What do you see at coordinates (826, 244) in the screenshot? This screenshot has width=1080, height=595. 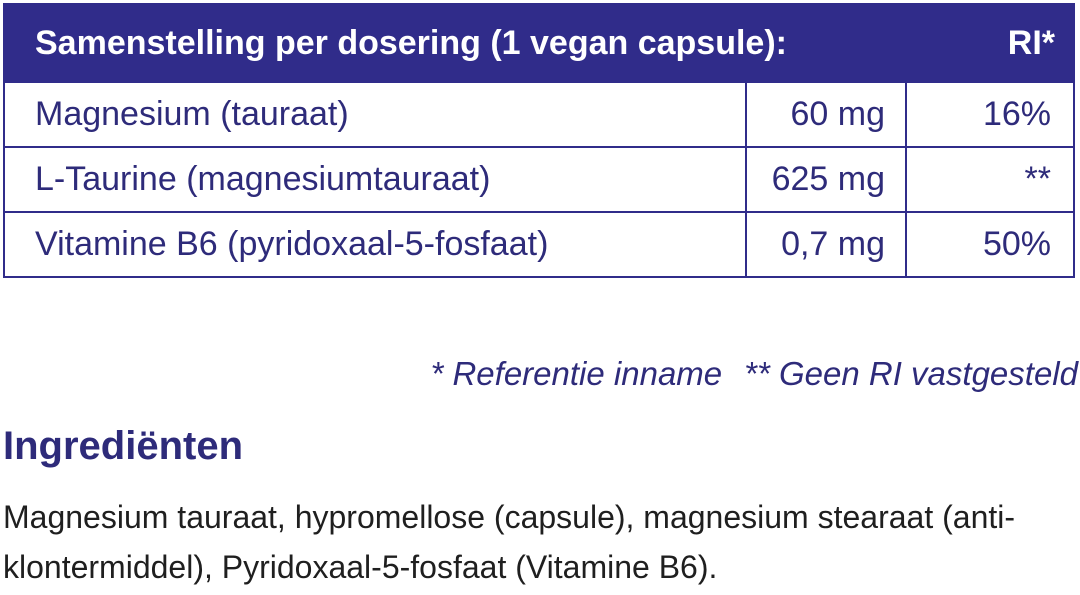 I see `nutrient-amount: 0,7 mg` at bounding box center [826, 244].